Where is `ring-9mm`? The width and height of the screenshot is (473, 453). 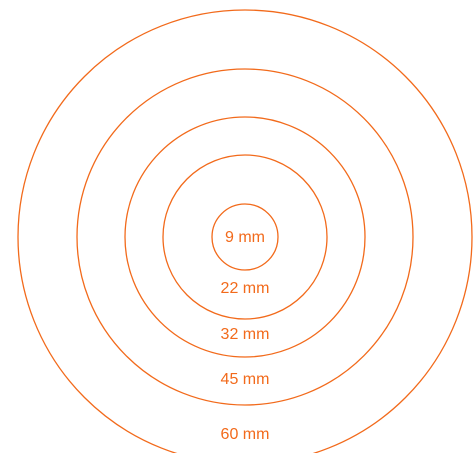
ring-9mm is located at coordinates (245, 237).